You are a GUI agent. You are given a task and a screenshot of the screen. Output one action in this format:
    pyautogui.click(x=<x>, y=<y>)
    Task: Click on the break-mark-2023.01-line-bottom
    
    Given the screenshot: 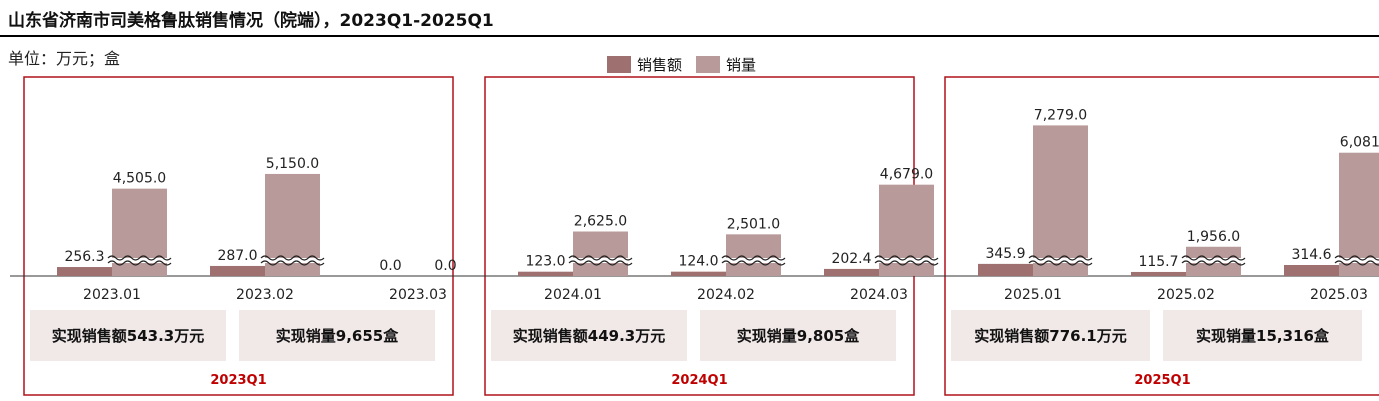 What is the action you would take?
    pyautogui.click(x=139, y=263)
    